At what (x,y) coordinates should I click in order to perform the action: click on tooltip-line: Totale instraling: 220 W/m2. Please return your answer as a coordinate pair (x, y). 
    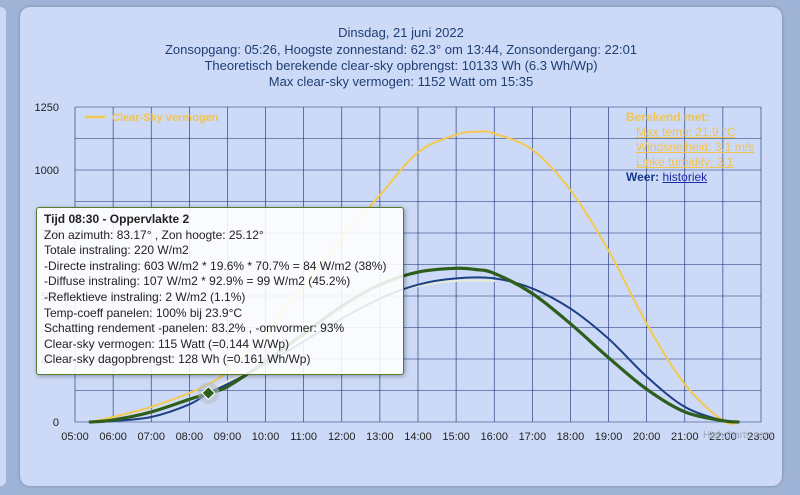
    Looking at the image, I should click on (116, 250).